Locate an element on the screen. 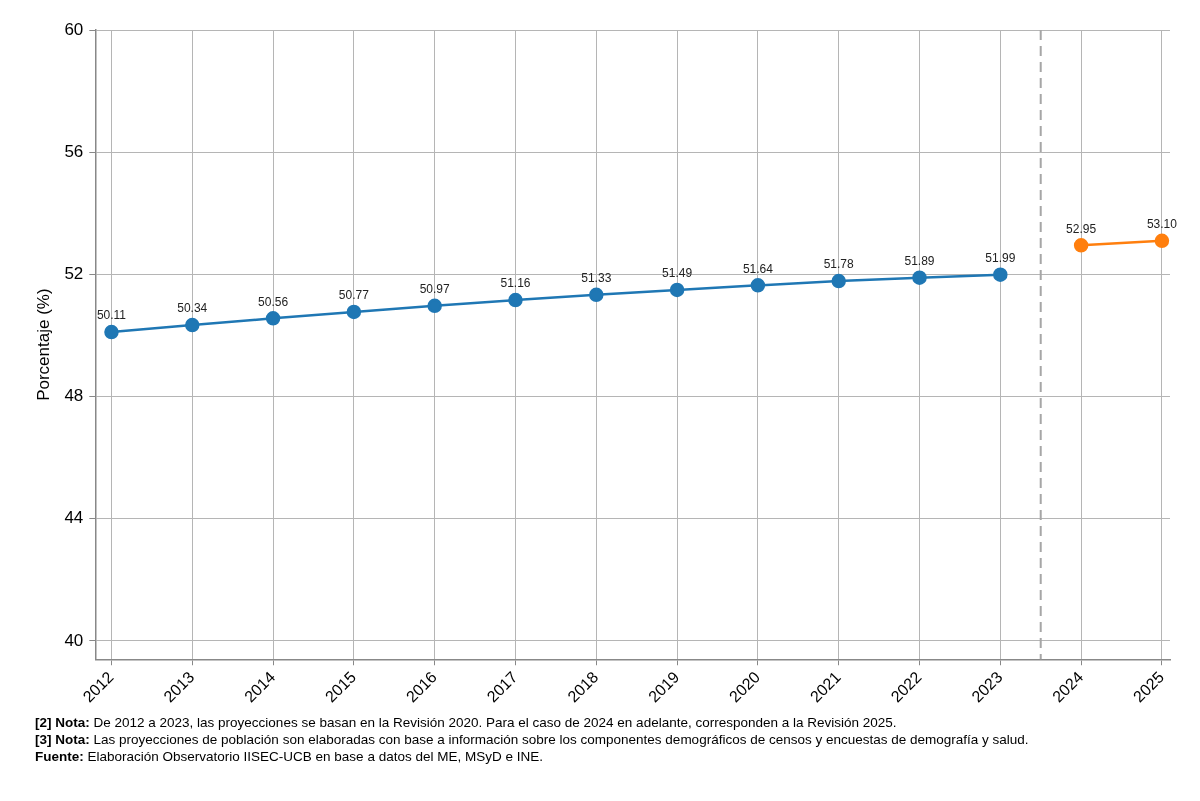 This screenshot has width=1200, height=801. text: [2] Nota: De 2012 a 2023, las proyecciones se basan en la Revisión 2020. Para el caso de 2024 en adelante, corresponden a la Revisión 2025. is located at coordinates (466, 722).